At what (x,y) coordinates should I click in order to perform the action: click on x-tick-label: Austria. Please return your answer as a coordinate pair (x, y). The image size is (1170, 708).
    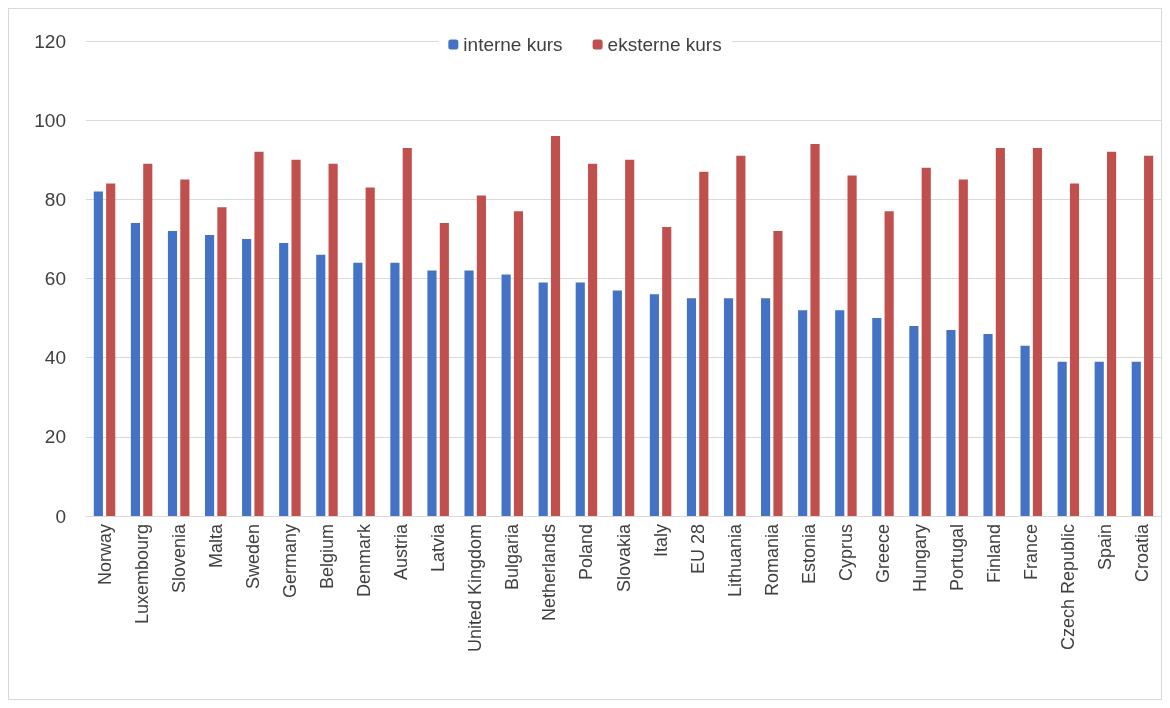
    Looking at the image, I should click on (401, 552).